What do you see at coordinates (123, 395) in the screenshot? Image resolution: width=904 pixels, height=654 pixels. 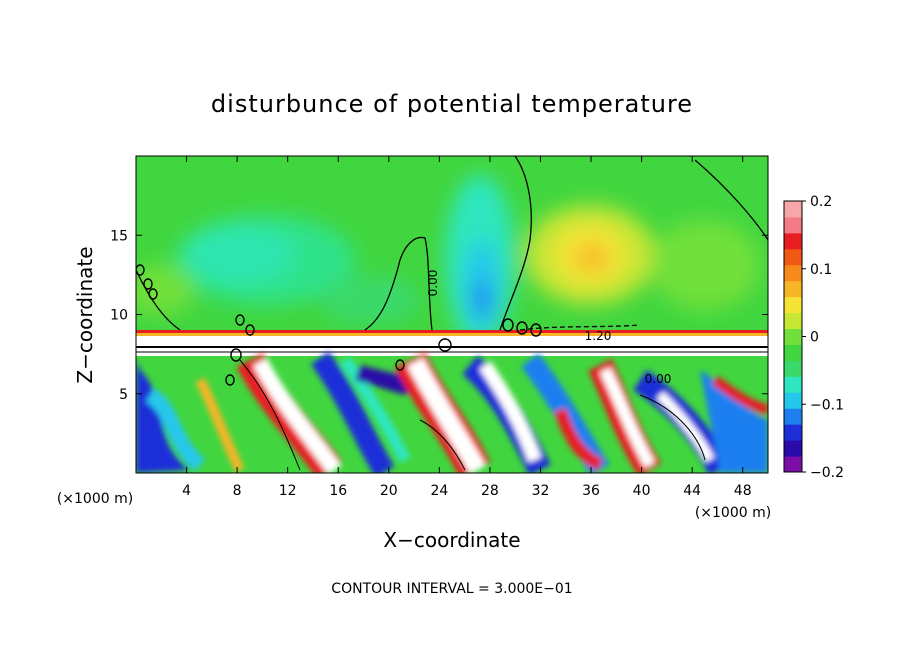 I see `y-tick-label: 5` at bounding box center [123, 395].